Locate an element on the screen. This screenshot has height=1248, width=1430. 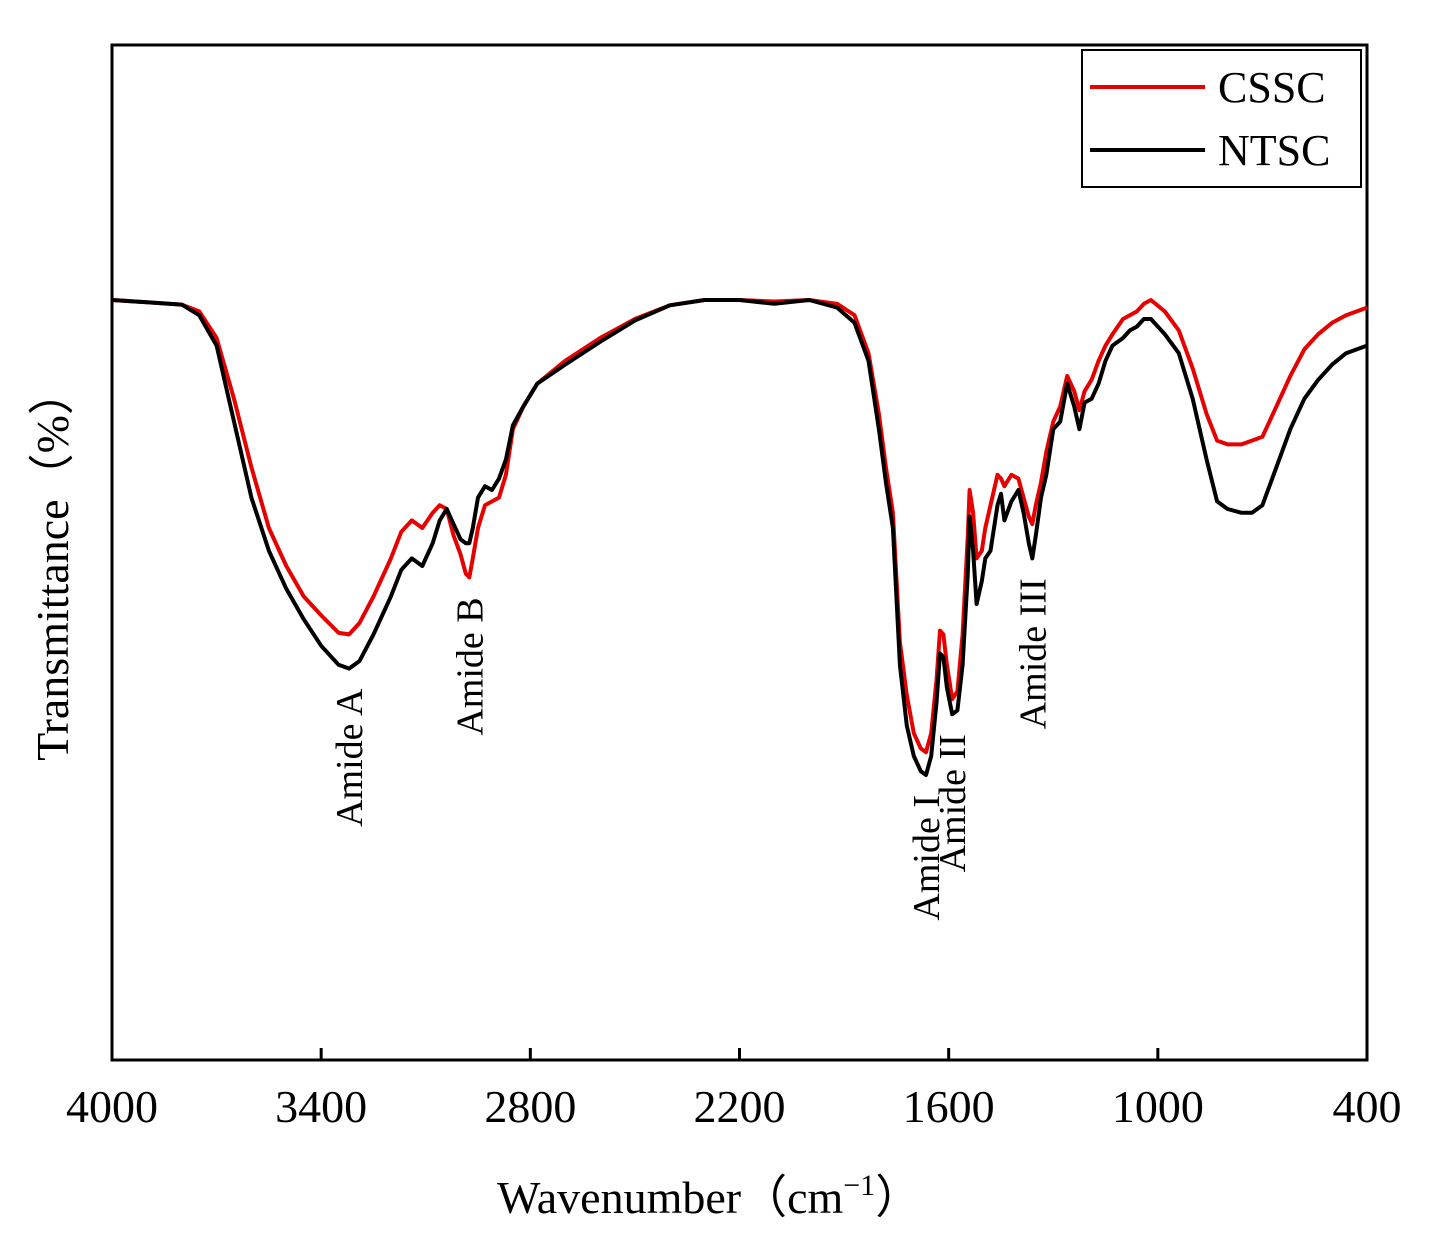
x-tick-label: 3400 is located at coordinates (321, 1106).